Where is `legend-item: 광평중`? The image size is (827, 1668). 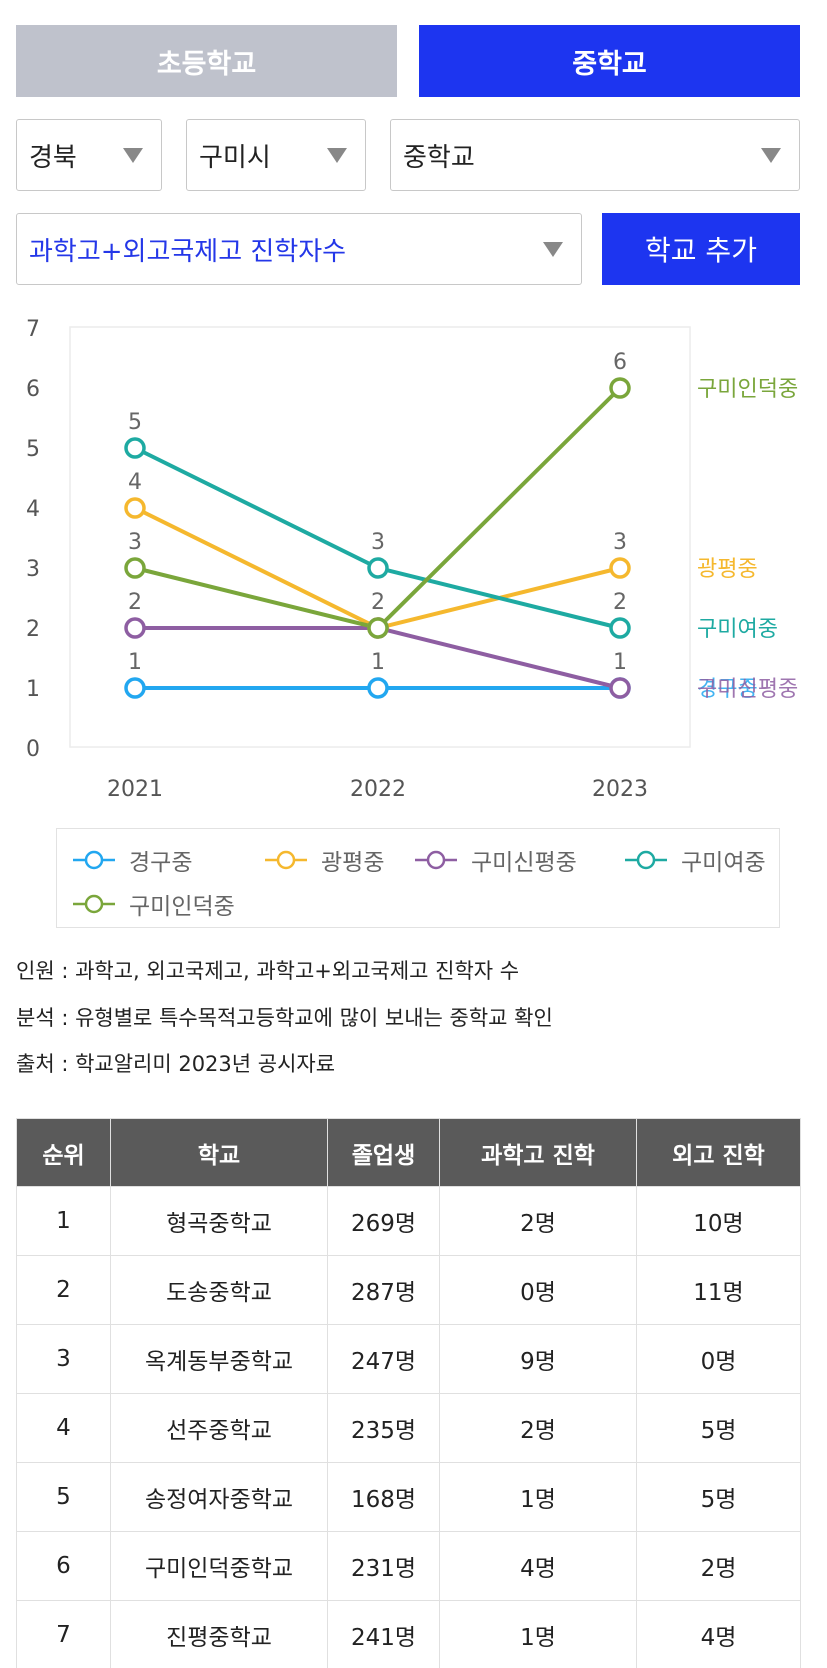 legend-item: 광평중 is located at coordinates (323, 860).